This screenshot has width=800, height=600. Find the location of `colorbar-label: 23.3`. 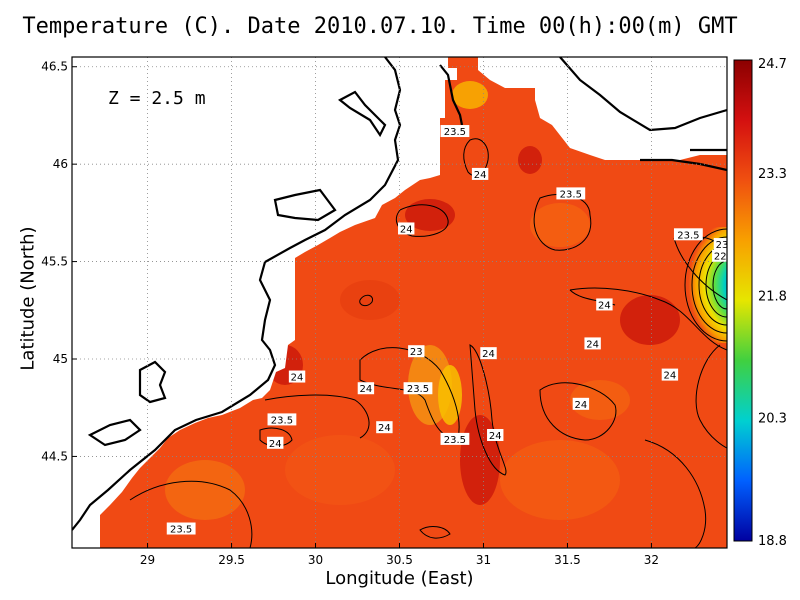

colorbar-label: 23.3 is located at coordinates (772, 174).